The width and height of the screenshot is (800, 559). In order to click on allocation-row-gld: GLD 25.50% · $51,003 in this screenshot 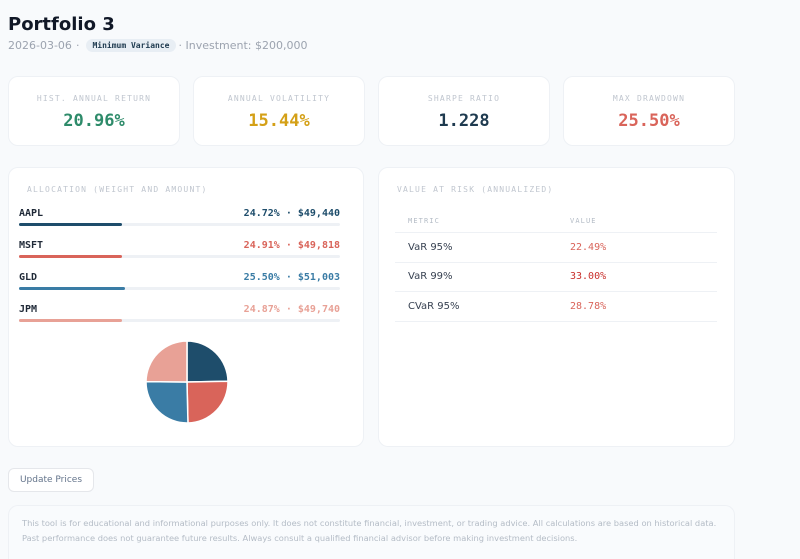, I will do `click(179, 287)`.